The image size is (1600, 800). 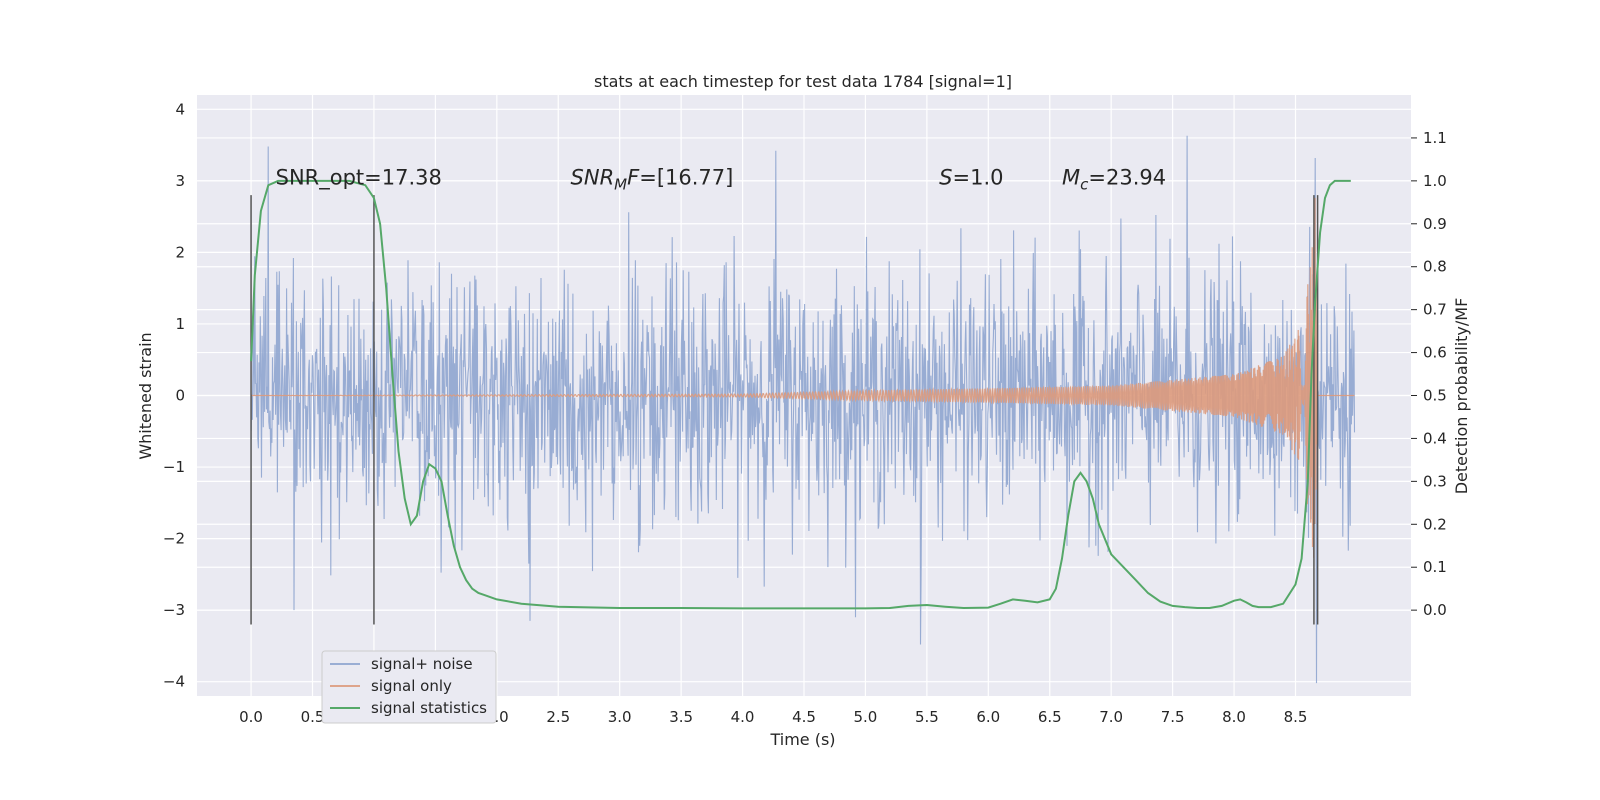 I want to click on x-tick-label: 8.0, so click(x=1234, y=717).